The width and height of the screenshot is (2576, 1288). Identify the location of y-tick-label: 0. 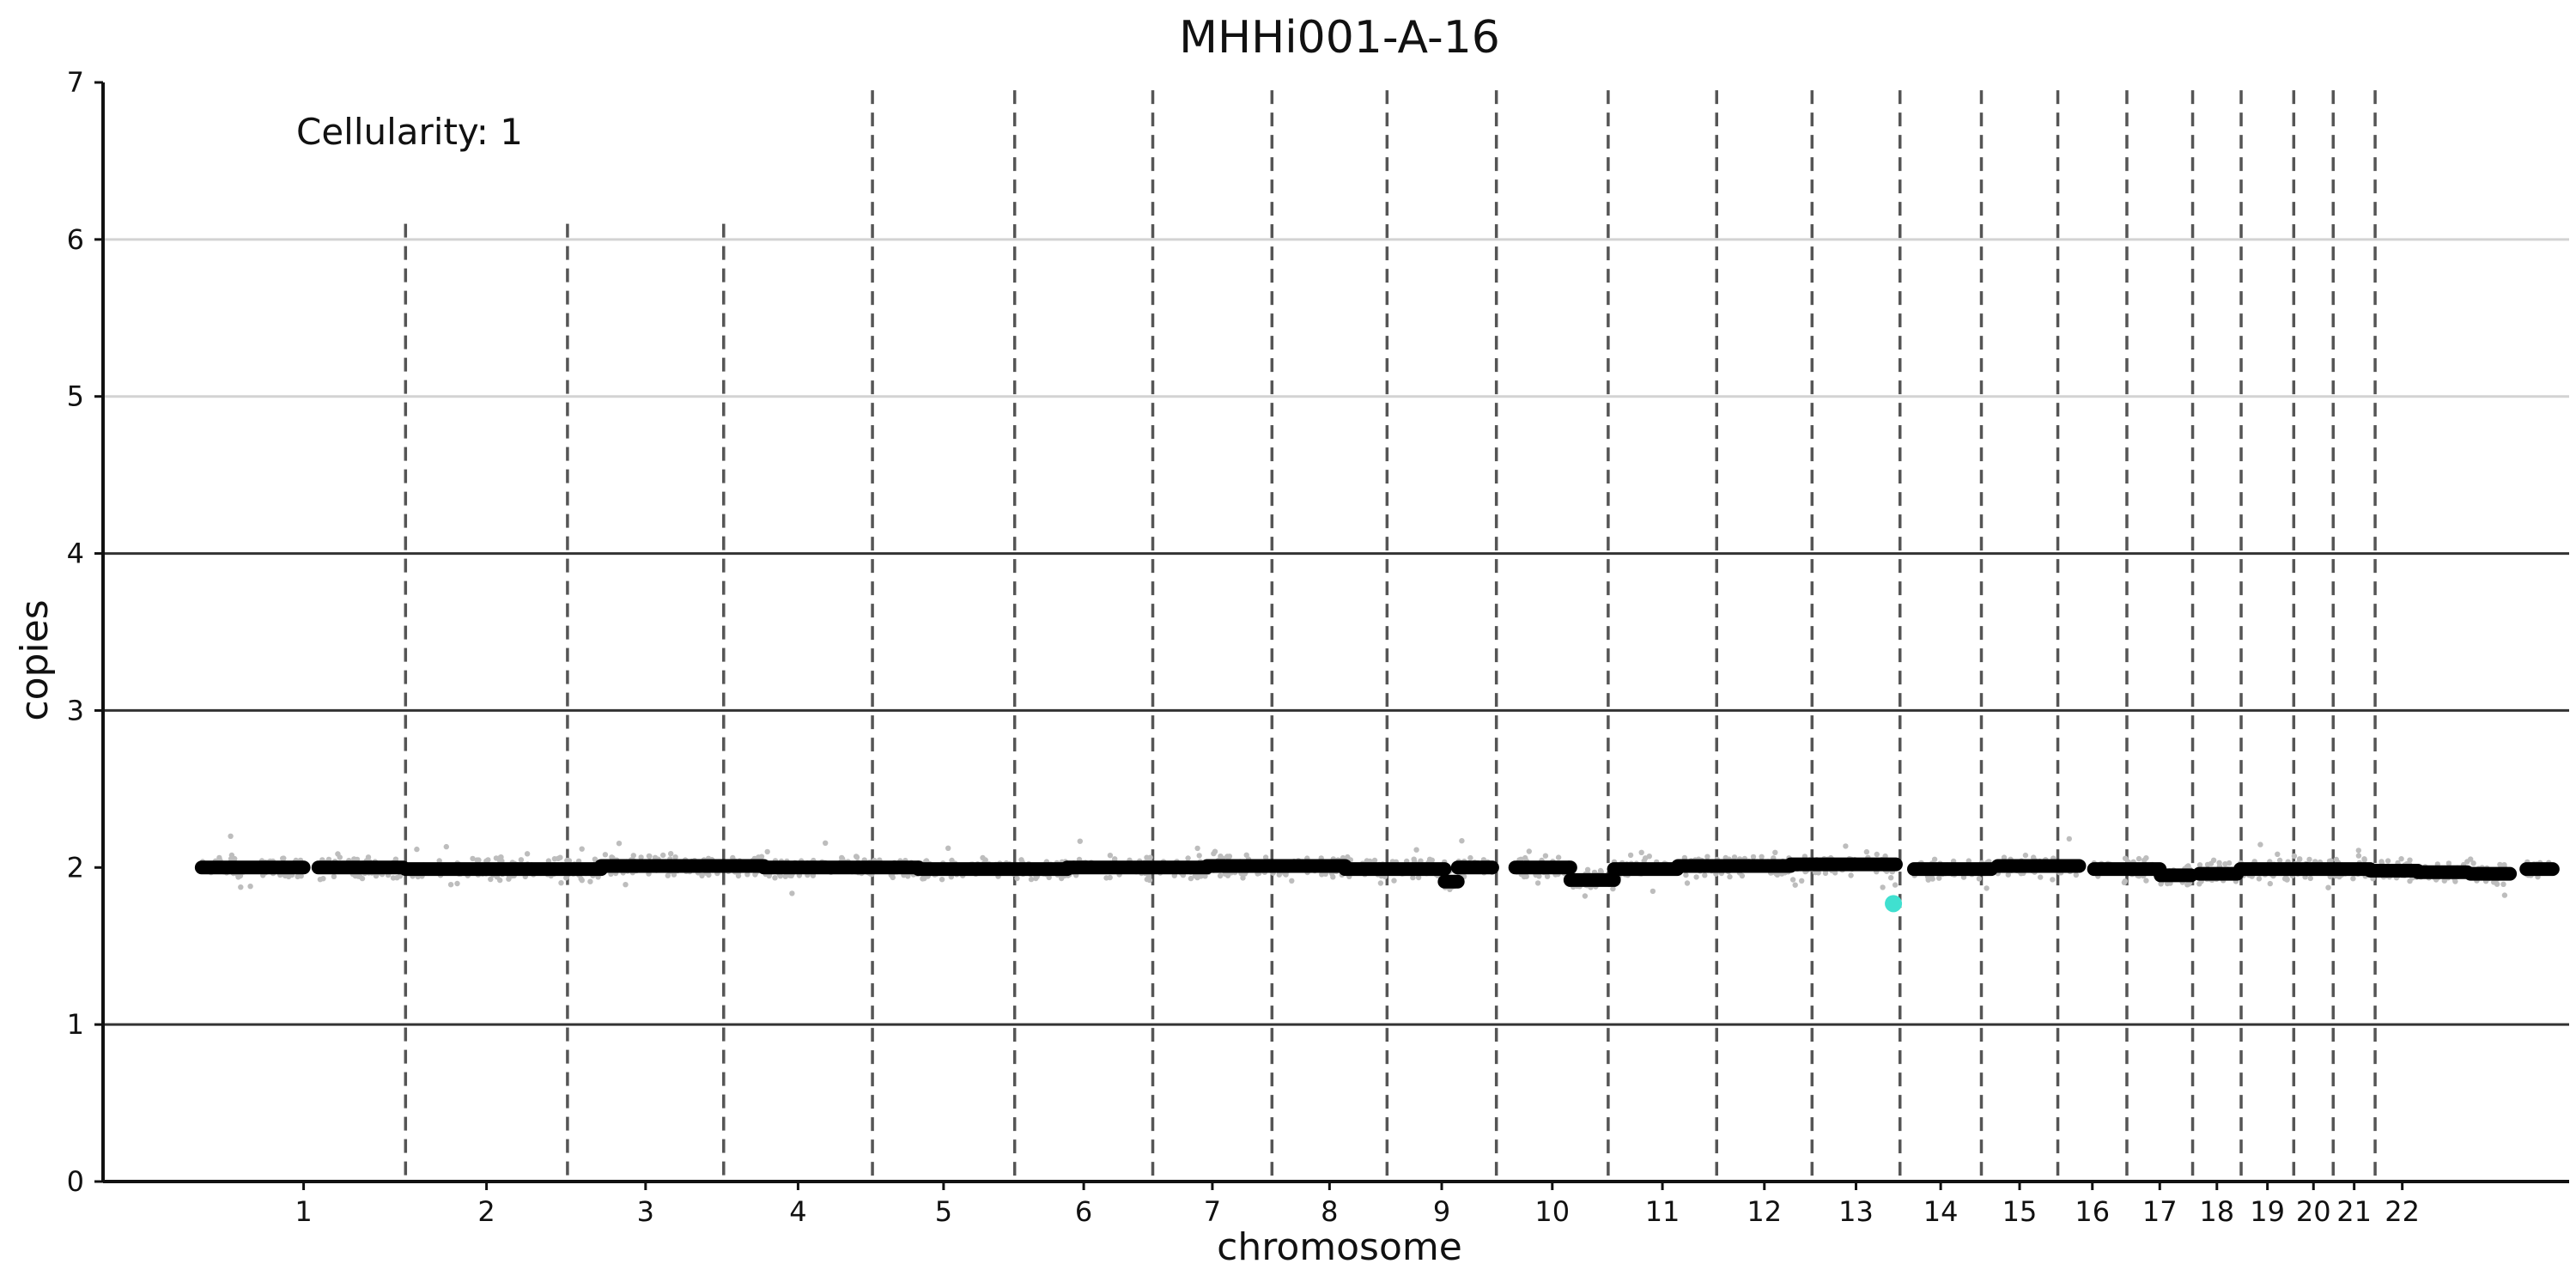
(75, 1181).